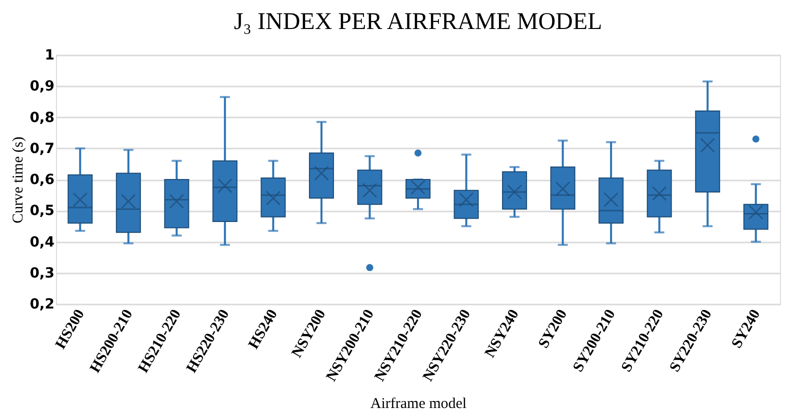 The width and height of the screenshot is (795, 419). Describe the element at coordinates (42, 118) in the screenshot. I see `y-tick-label: 0,8` at that location.